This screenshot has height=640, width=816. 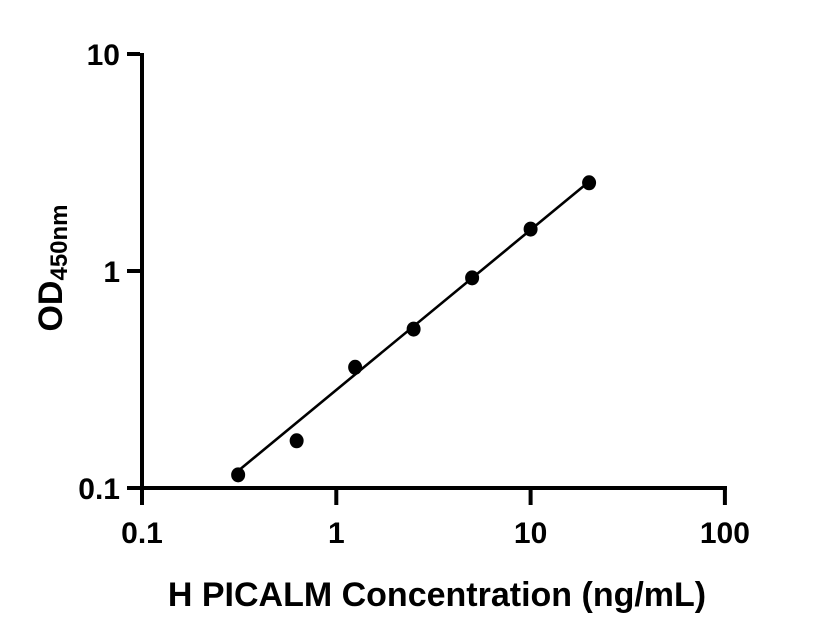 What do you see at coordinates (336, 533) in the screenshot?
I see `x-tick-label: 1` at bounding box center [336, 533].